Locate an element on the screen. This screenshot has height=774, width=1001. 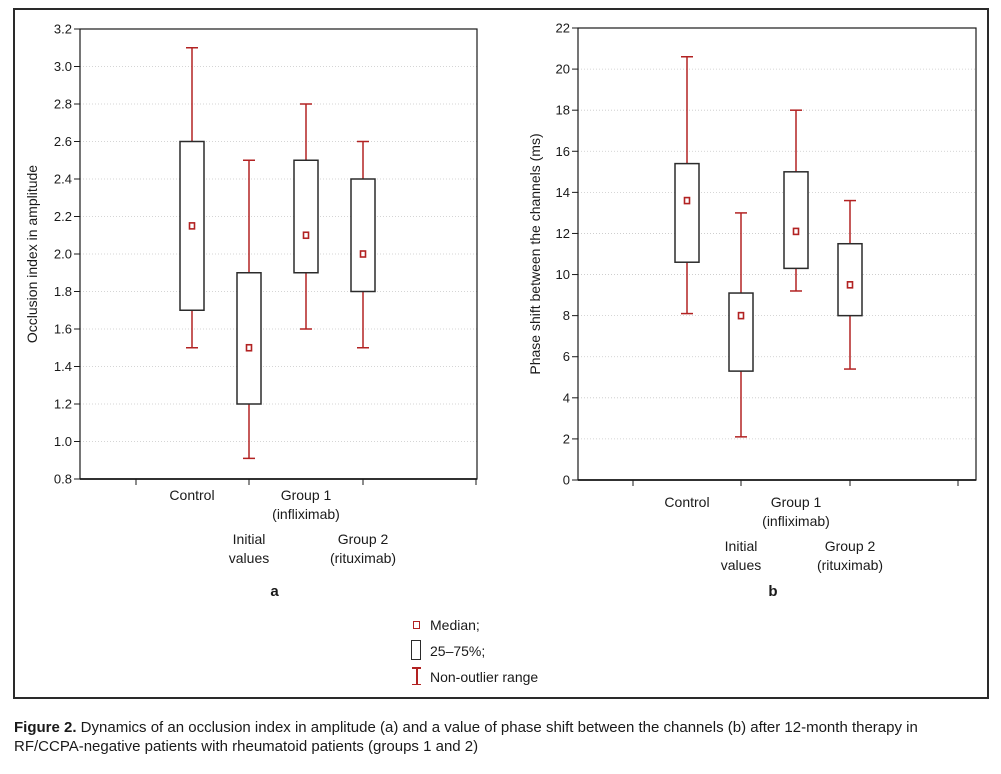
legend-item-median: Median; is located at coordinates (472, 625).